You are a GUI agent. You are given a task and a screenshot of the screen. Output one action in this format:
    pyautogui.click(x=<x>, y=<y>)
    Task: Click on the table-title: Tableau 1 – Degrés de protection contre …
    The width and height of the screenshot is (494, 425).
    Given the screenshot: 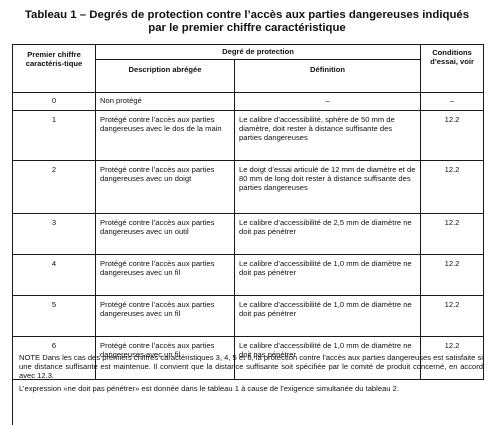 What is the action you would take?
    pyautogui.click(x=247, y=21)
    